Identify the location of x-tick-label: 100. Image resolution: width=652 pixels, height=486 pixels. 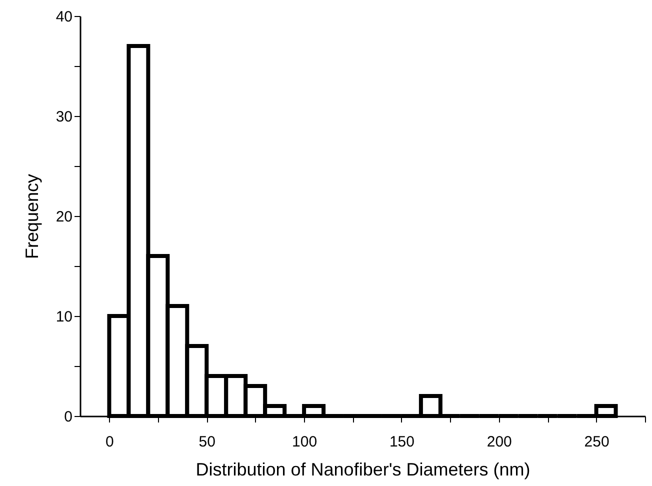
(305, 442).